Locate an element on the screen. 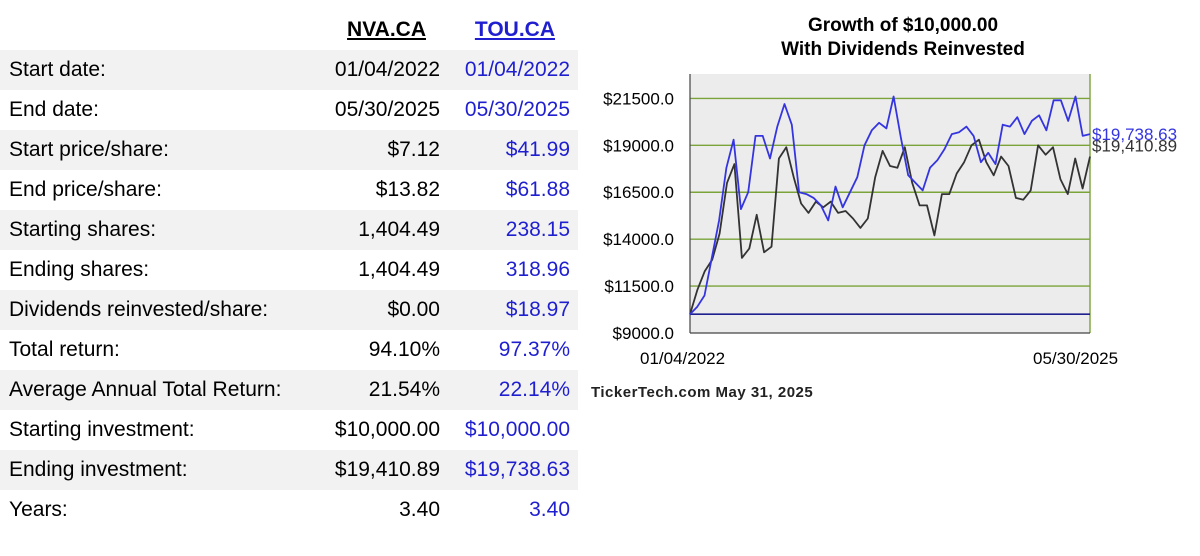  ticker-link-nva: NVA.CA is located at coordinates (386, 29).